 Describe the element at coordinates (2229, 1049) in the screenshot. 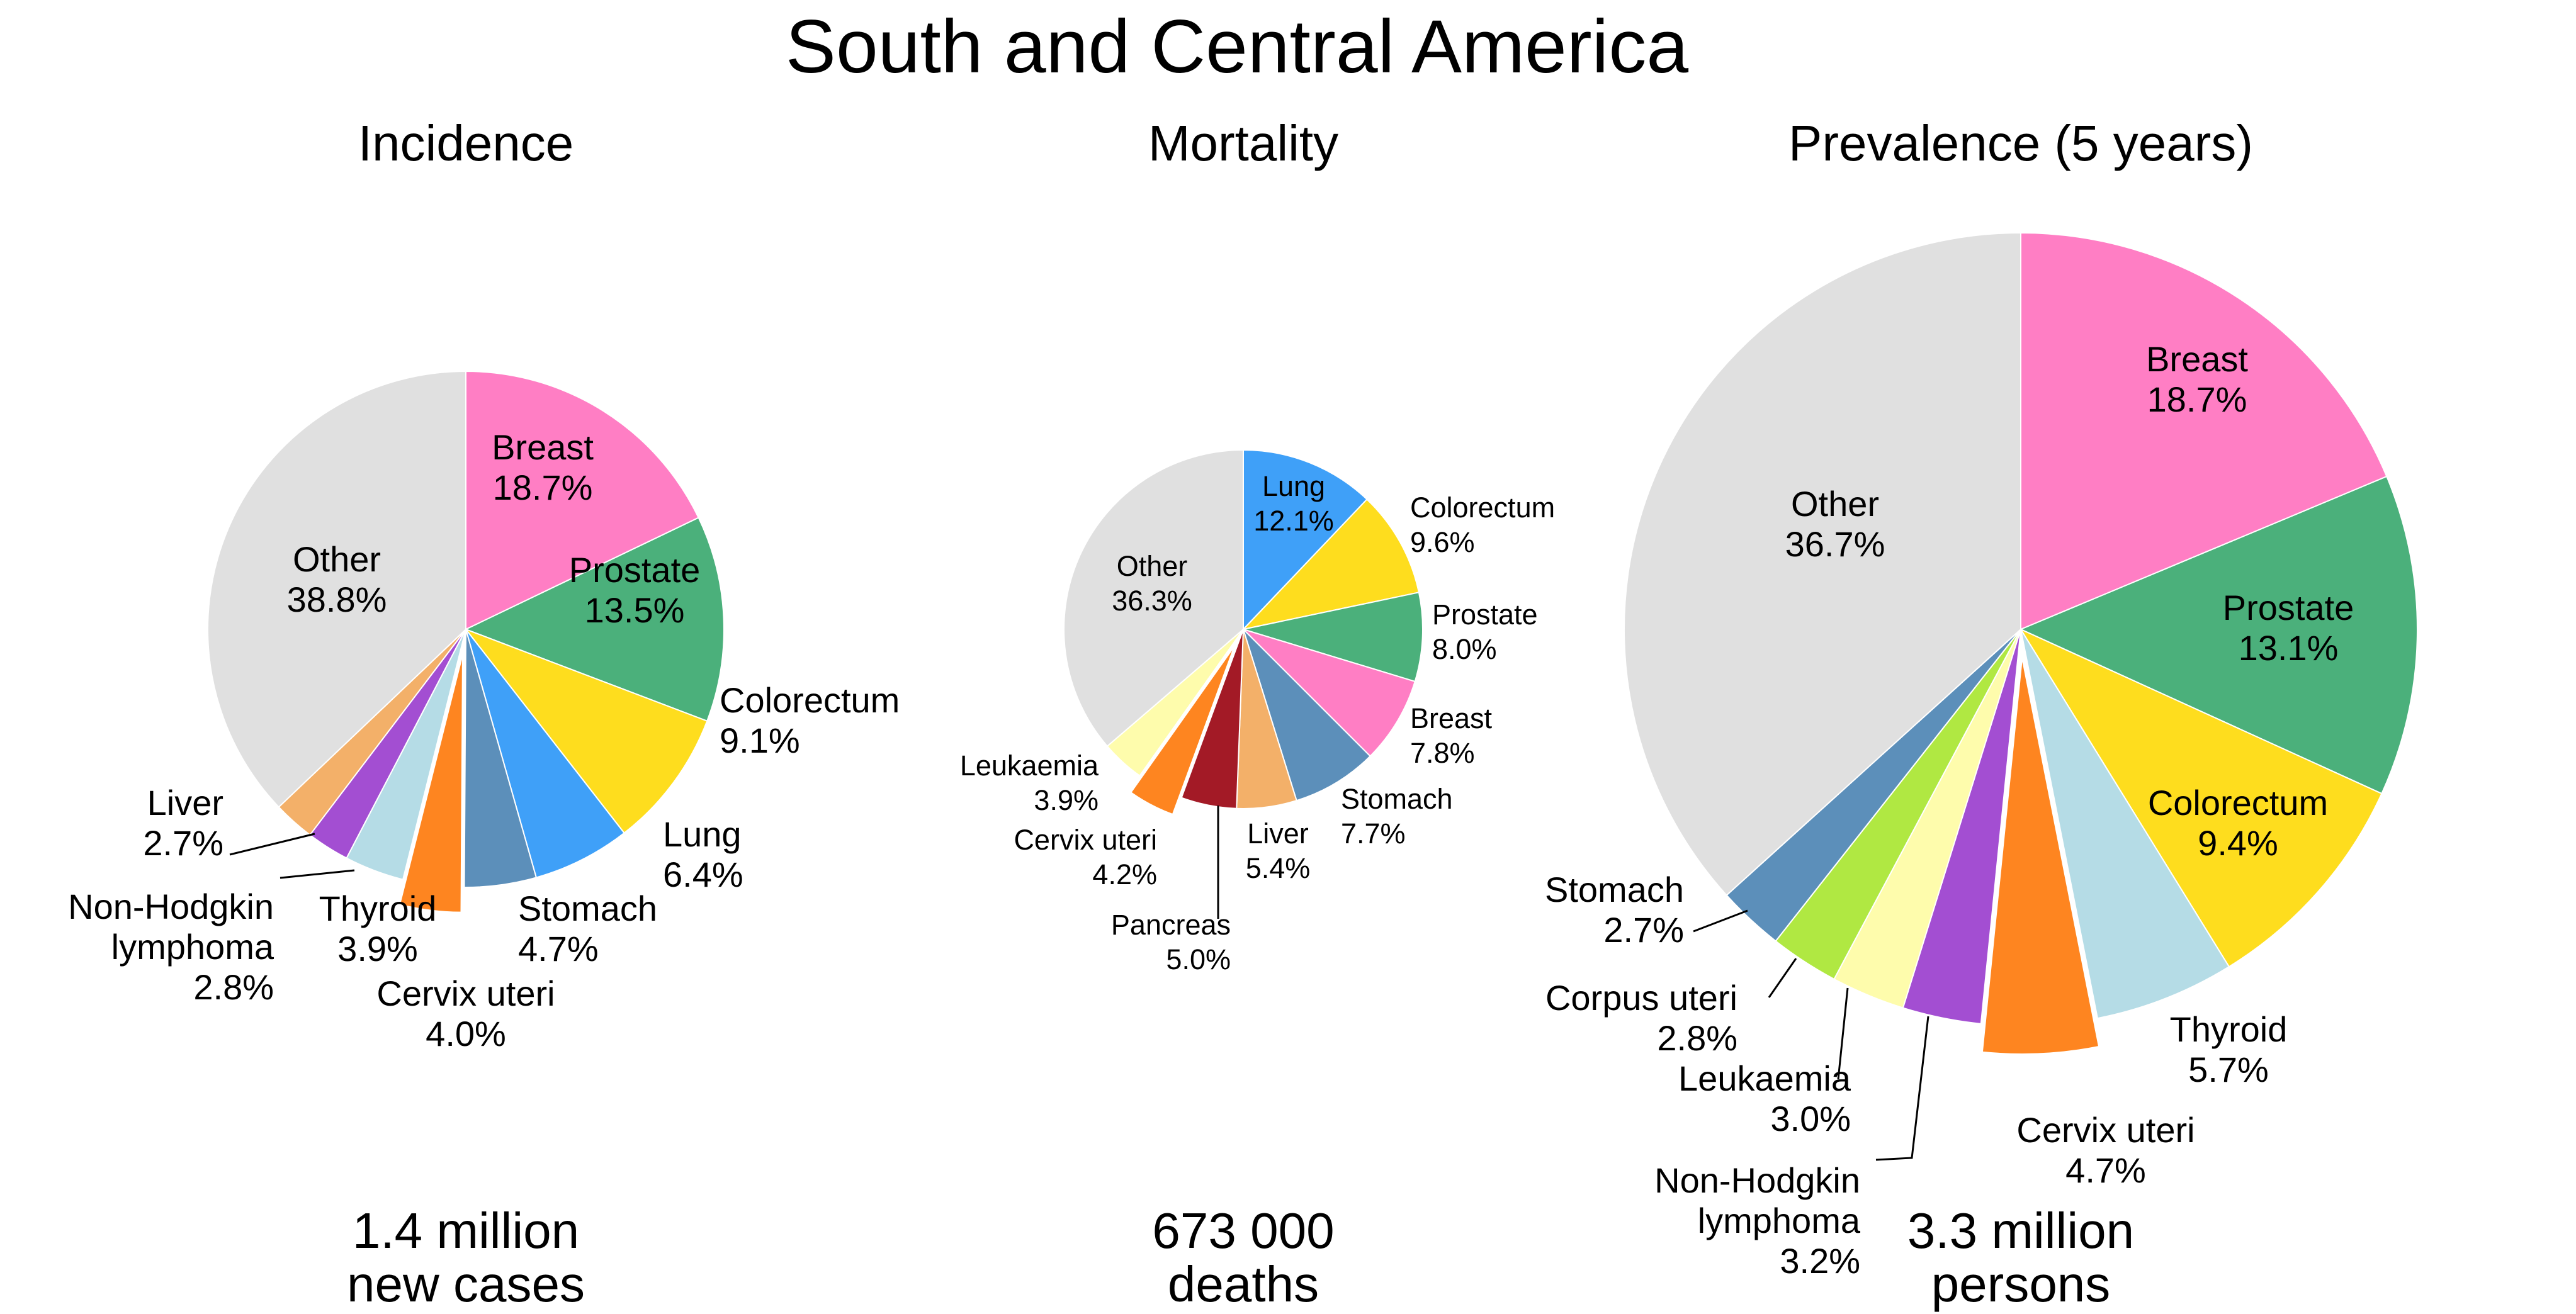

I see `prevalence-label-thyroid: Thyroid 5.7%` at that location.